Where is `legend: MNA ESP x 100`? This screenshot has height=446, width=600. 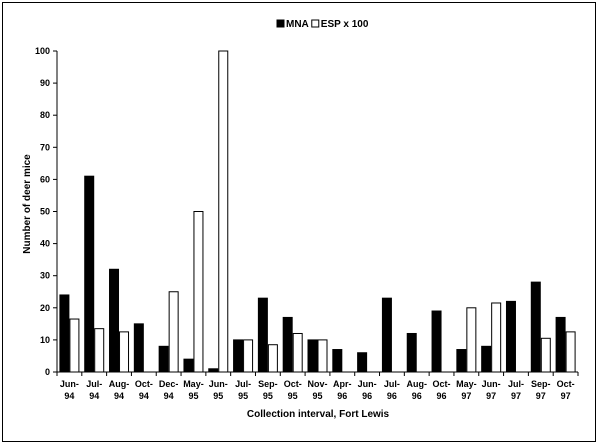 legend: MNA ESP x 100 is located at coordinates (322, 24).